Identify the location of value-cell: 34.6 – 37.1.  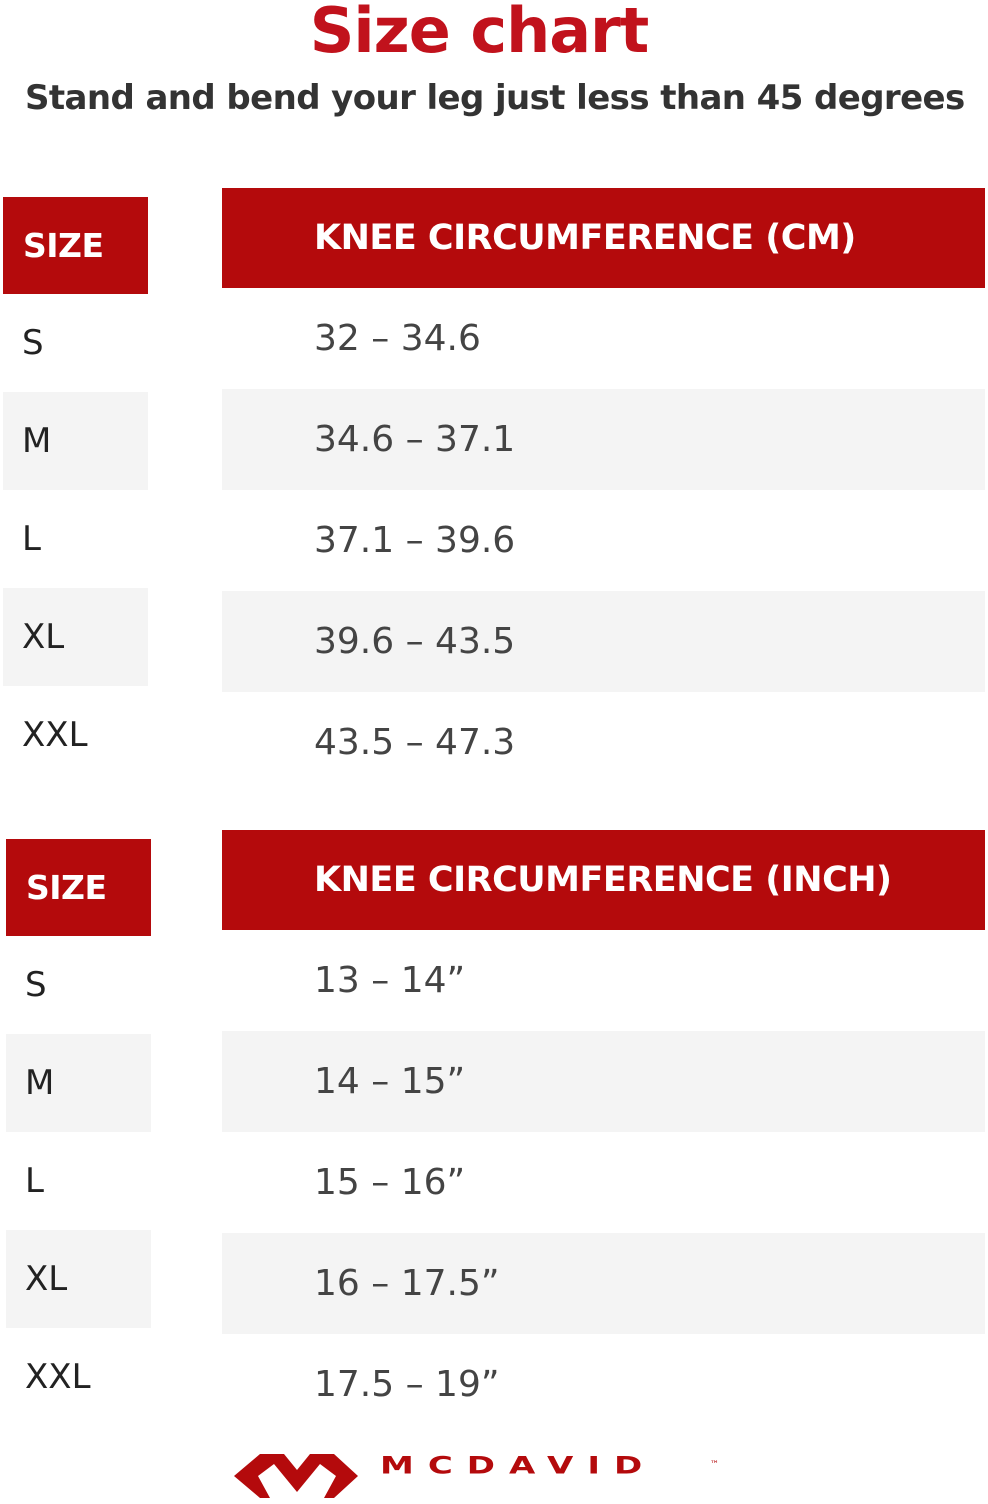
(603, 439).